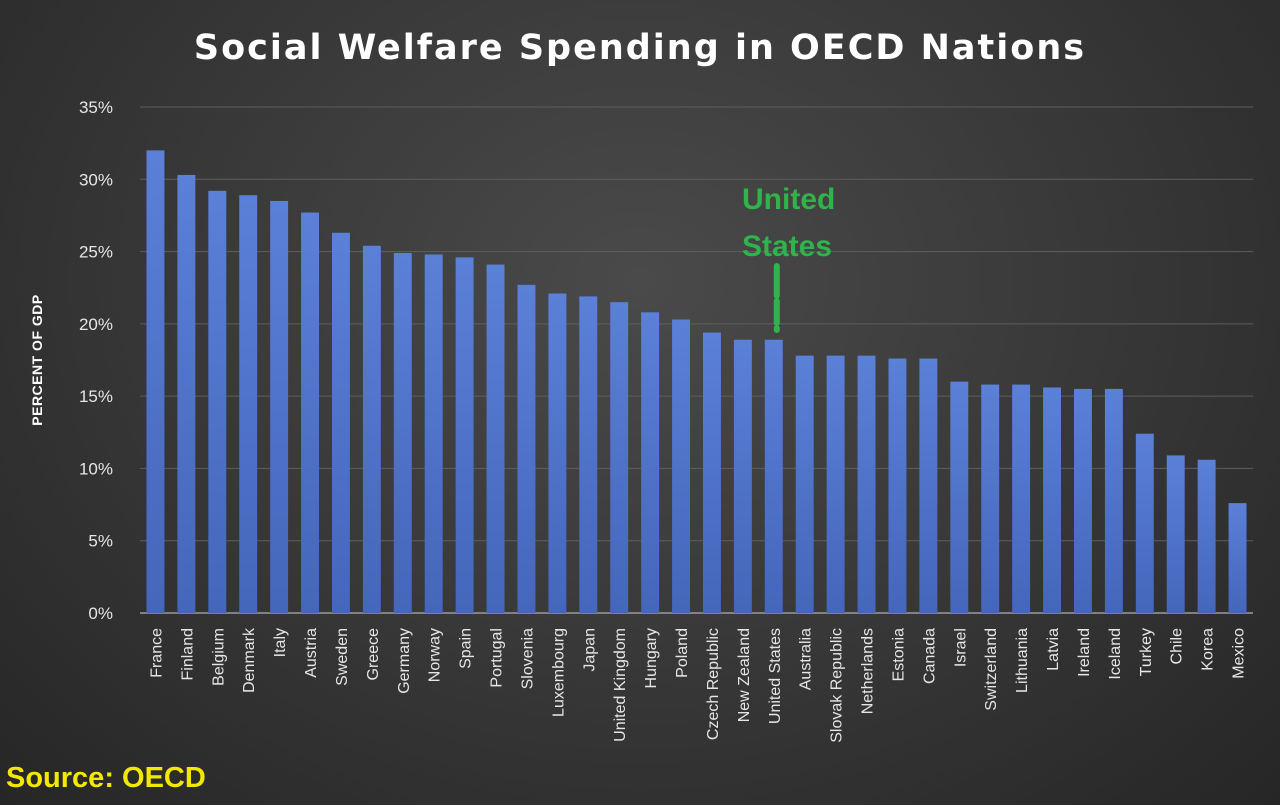 Image resolution: width=1280 pixels, height=805 pixels. What do you see at coordinates (787, 246) in the screenshot?
I see `annotation-line-2: States` at bounding box center [787, 246].